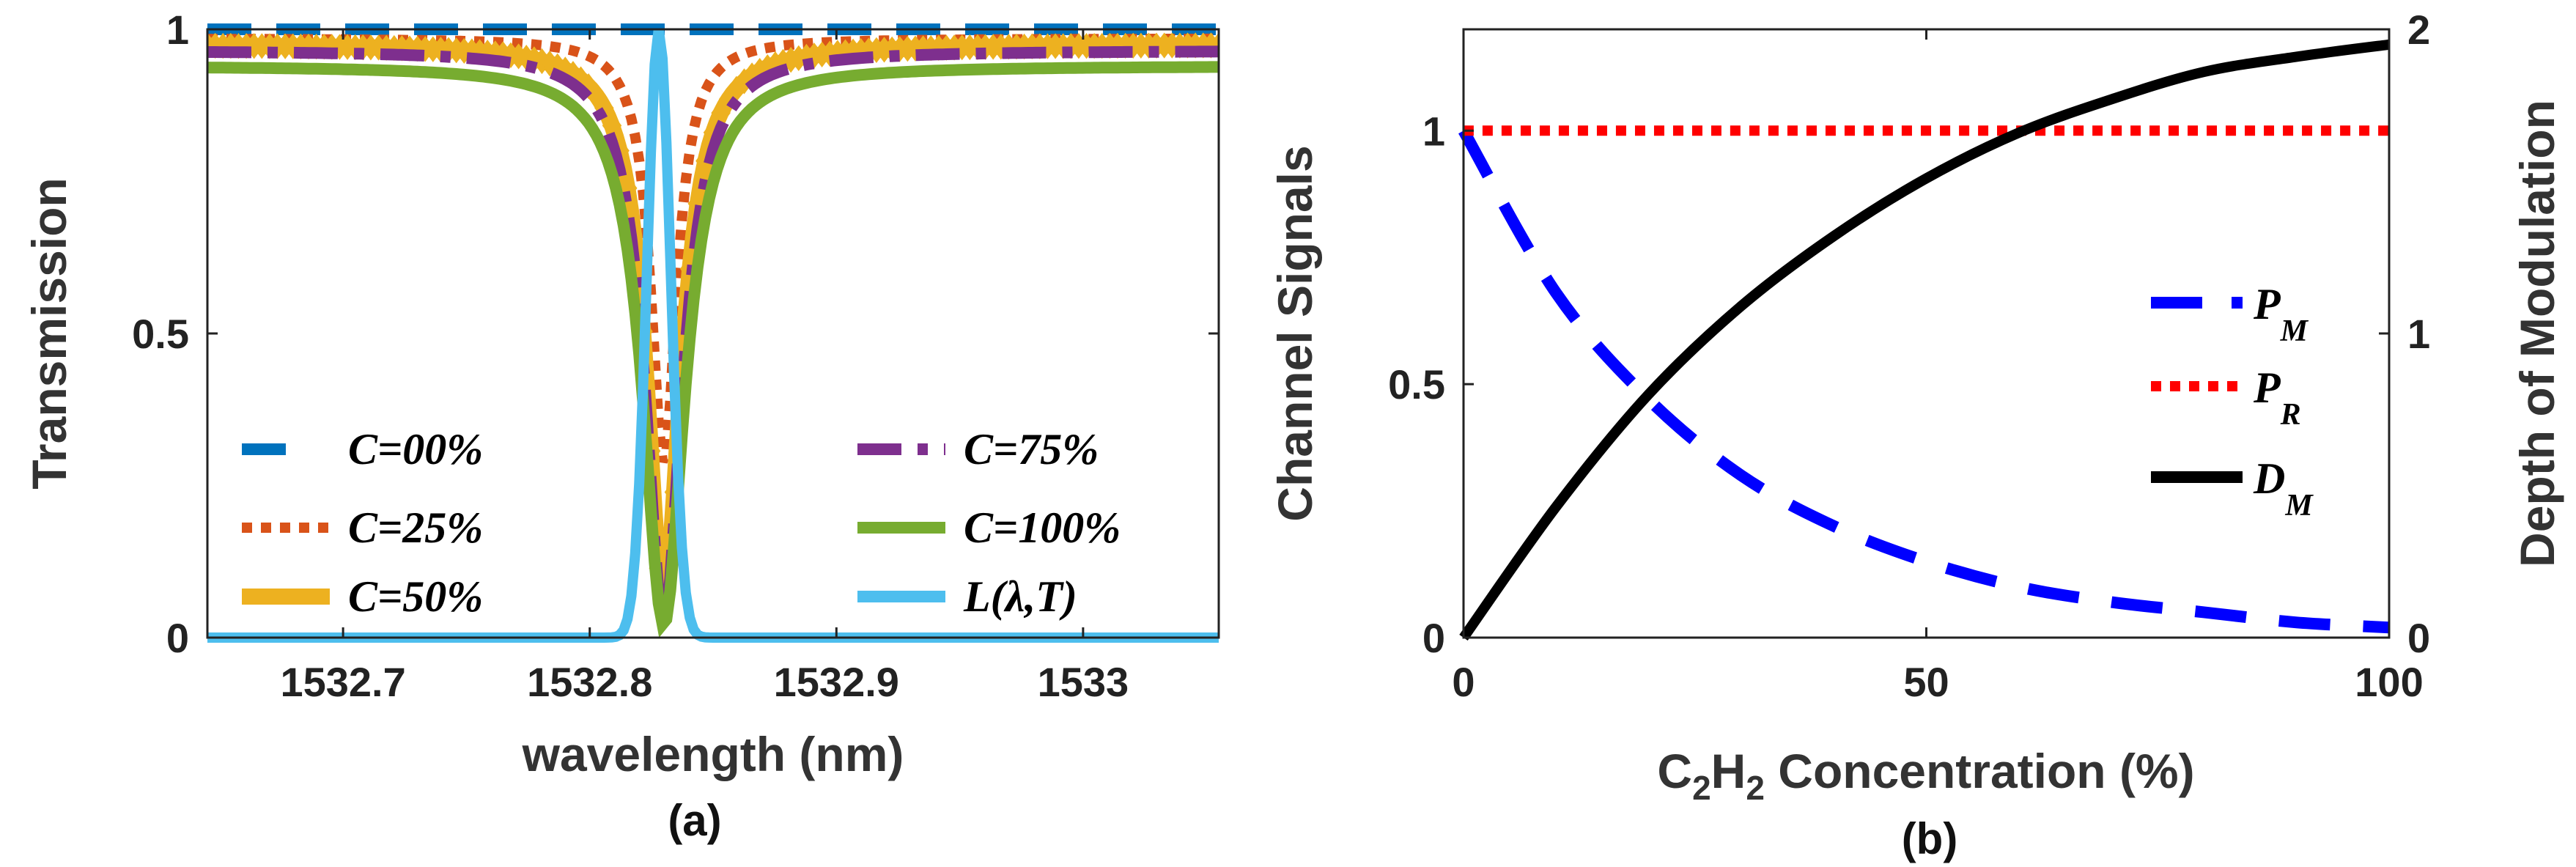 This screenshot has height=867, width=2576. What do you see at coordinates (177, 30) in the screenshot?
I see `y-tick-label: 1` at bounding box center [177, 30].